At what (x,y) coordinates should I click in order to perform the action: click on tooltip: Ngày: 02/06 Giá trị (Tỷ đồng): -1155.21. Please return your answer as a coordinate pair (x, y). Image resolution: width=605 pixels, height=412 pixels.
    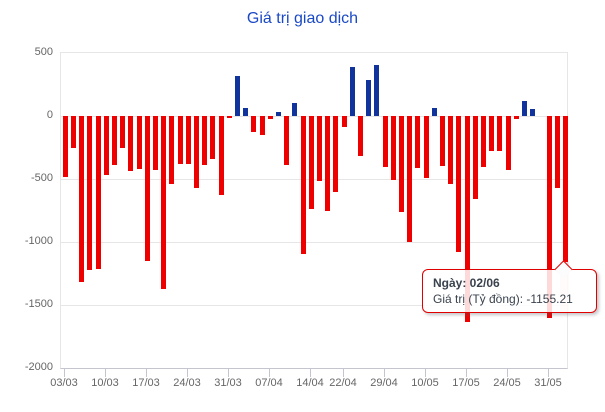
    Looking at the image, I should click on (509, 286).